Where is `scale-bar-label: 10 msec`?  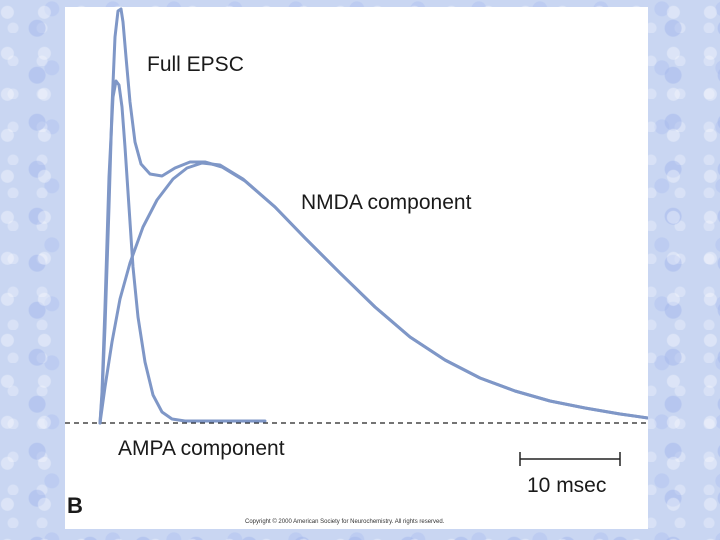
scale-bar-label: 10 msec is located at coordinates (567, 485).